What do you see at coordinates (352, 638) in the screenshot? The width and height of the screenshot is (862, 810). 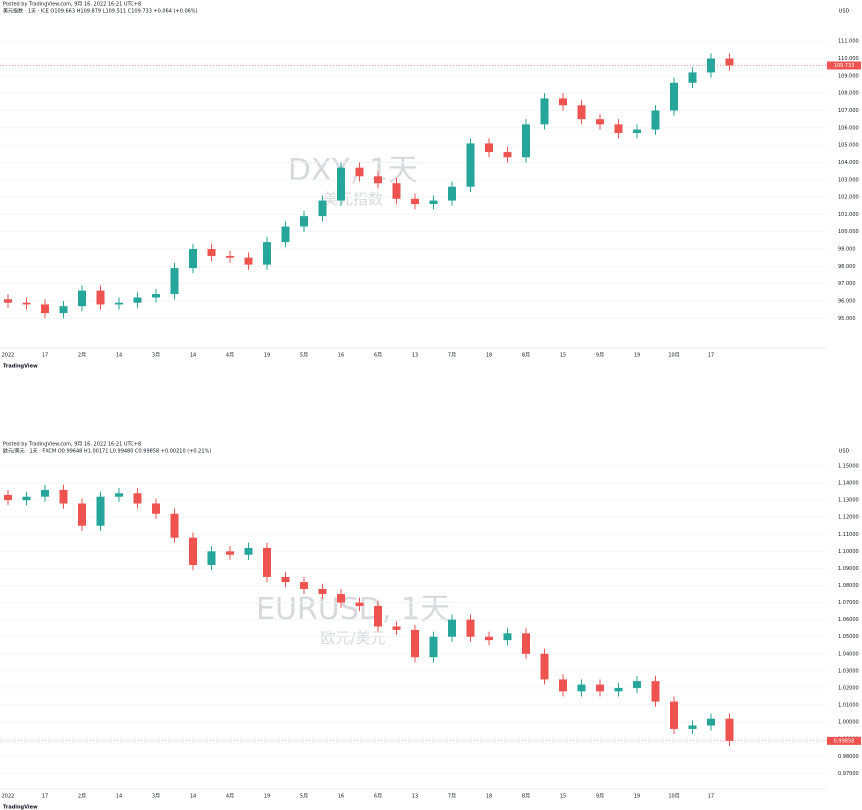 I see `watermark-sub: 欧元/美元` at bounding box center [352, 638].